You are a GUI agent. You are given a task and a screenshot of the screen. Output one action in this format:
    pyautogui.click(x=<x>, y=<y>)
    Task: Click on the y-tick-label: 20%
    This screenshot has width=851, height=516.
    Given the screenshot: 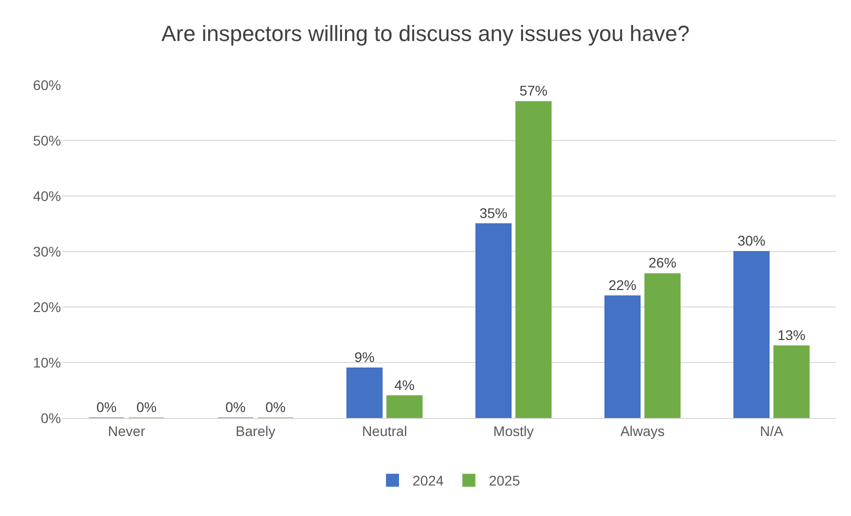 What is the action you would take?
    pyautogui.click(x=46, y=306)
    